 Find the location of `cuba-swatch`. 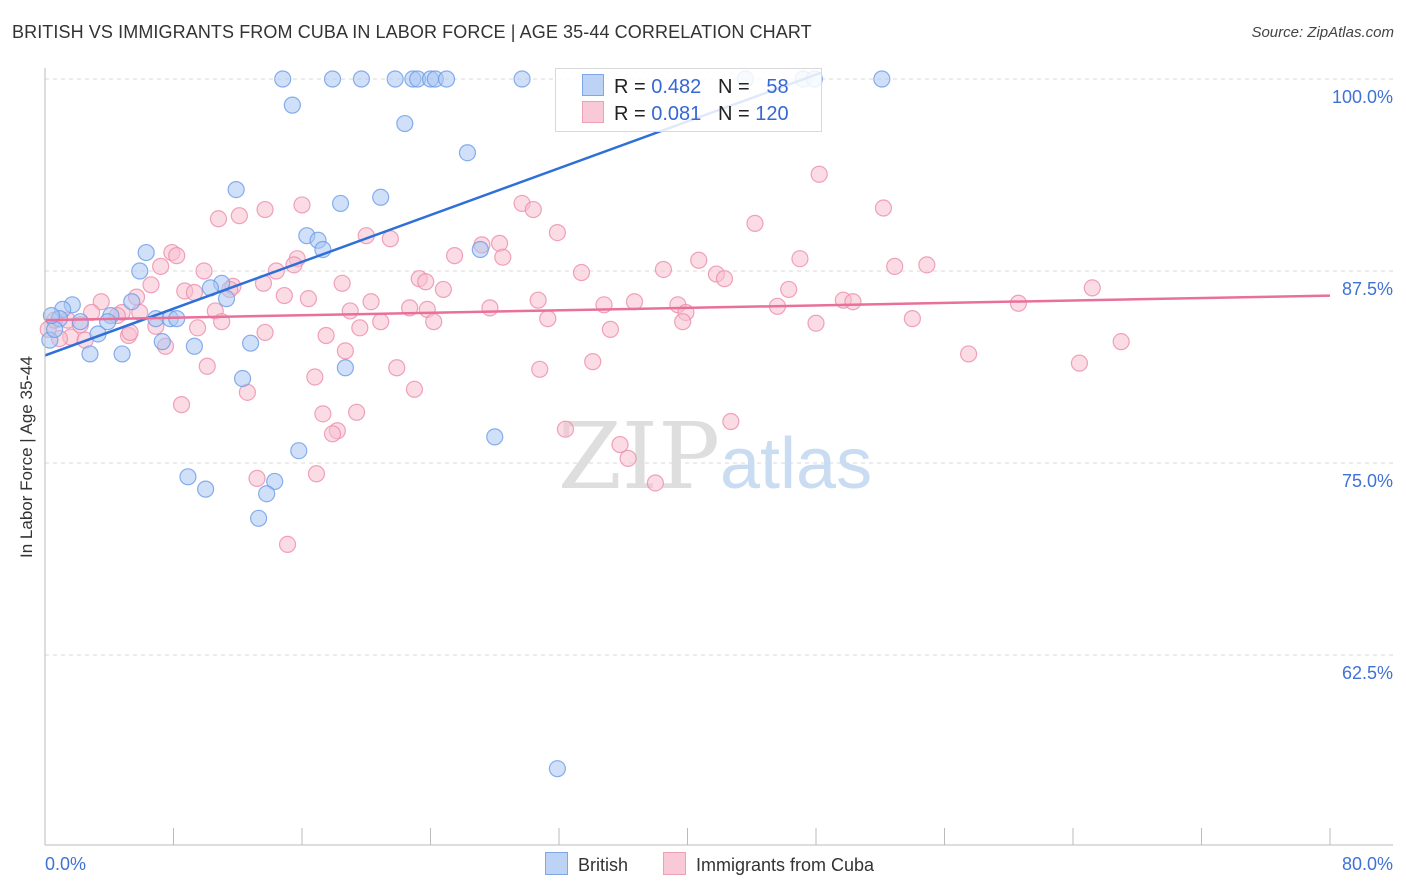

cuba-swatch is located at coordinates (593, 112).